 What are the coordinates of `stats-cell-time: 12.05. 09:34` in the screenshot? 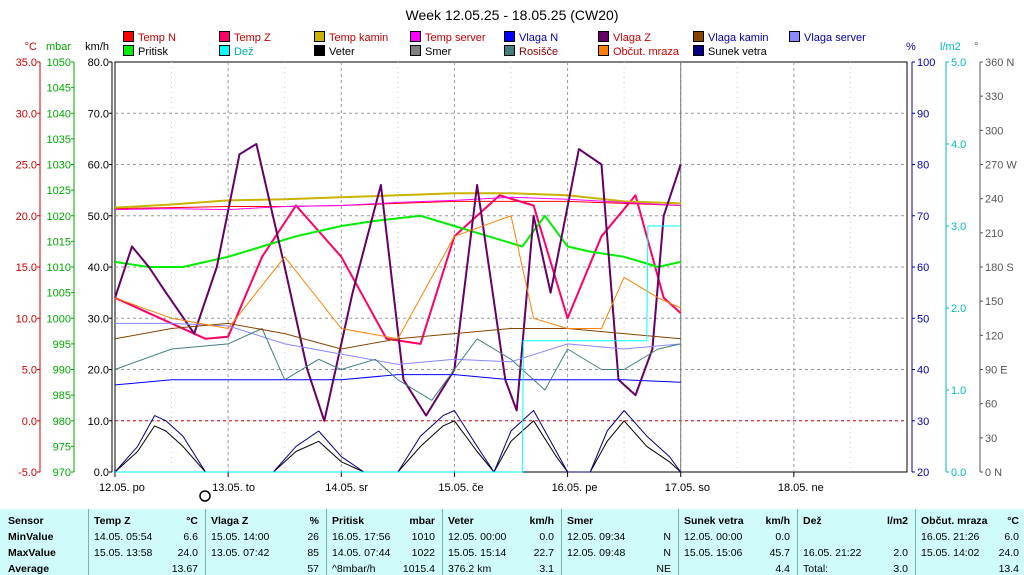 It's located at (596, 537).